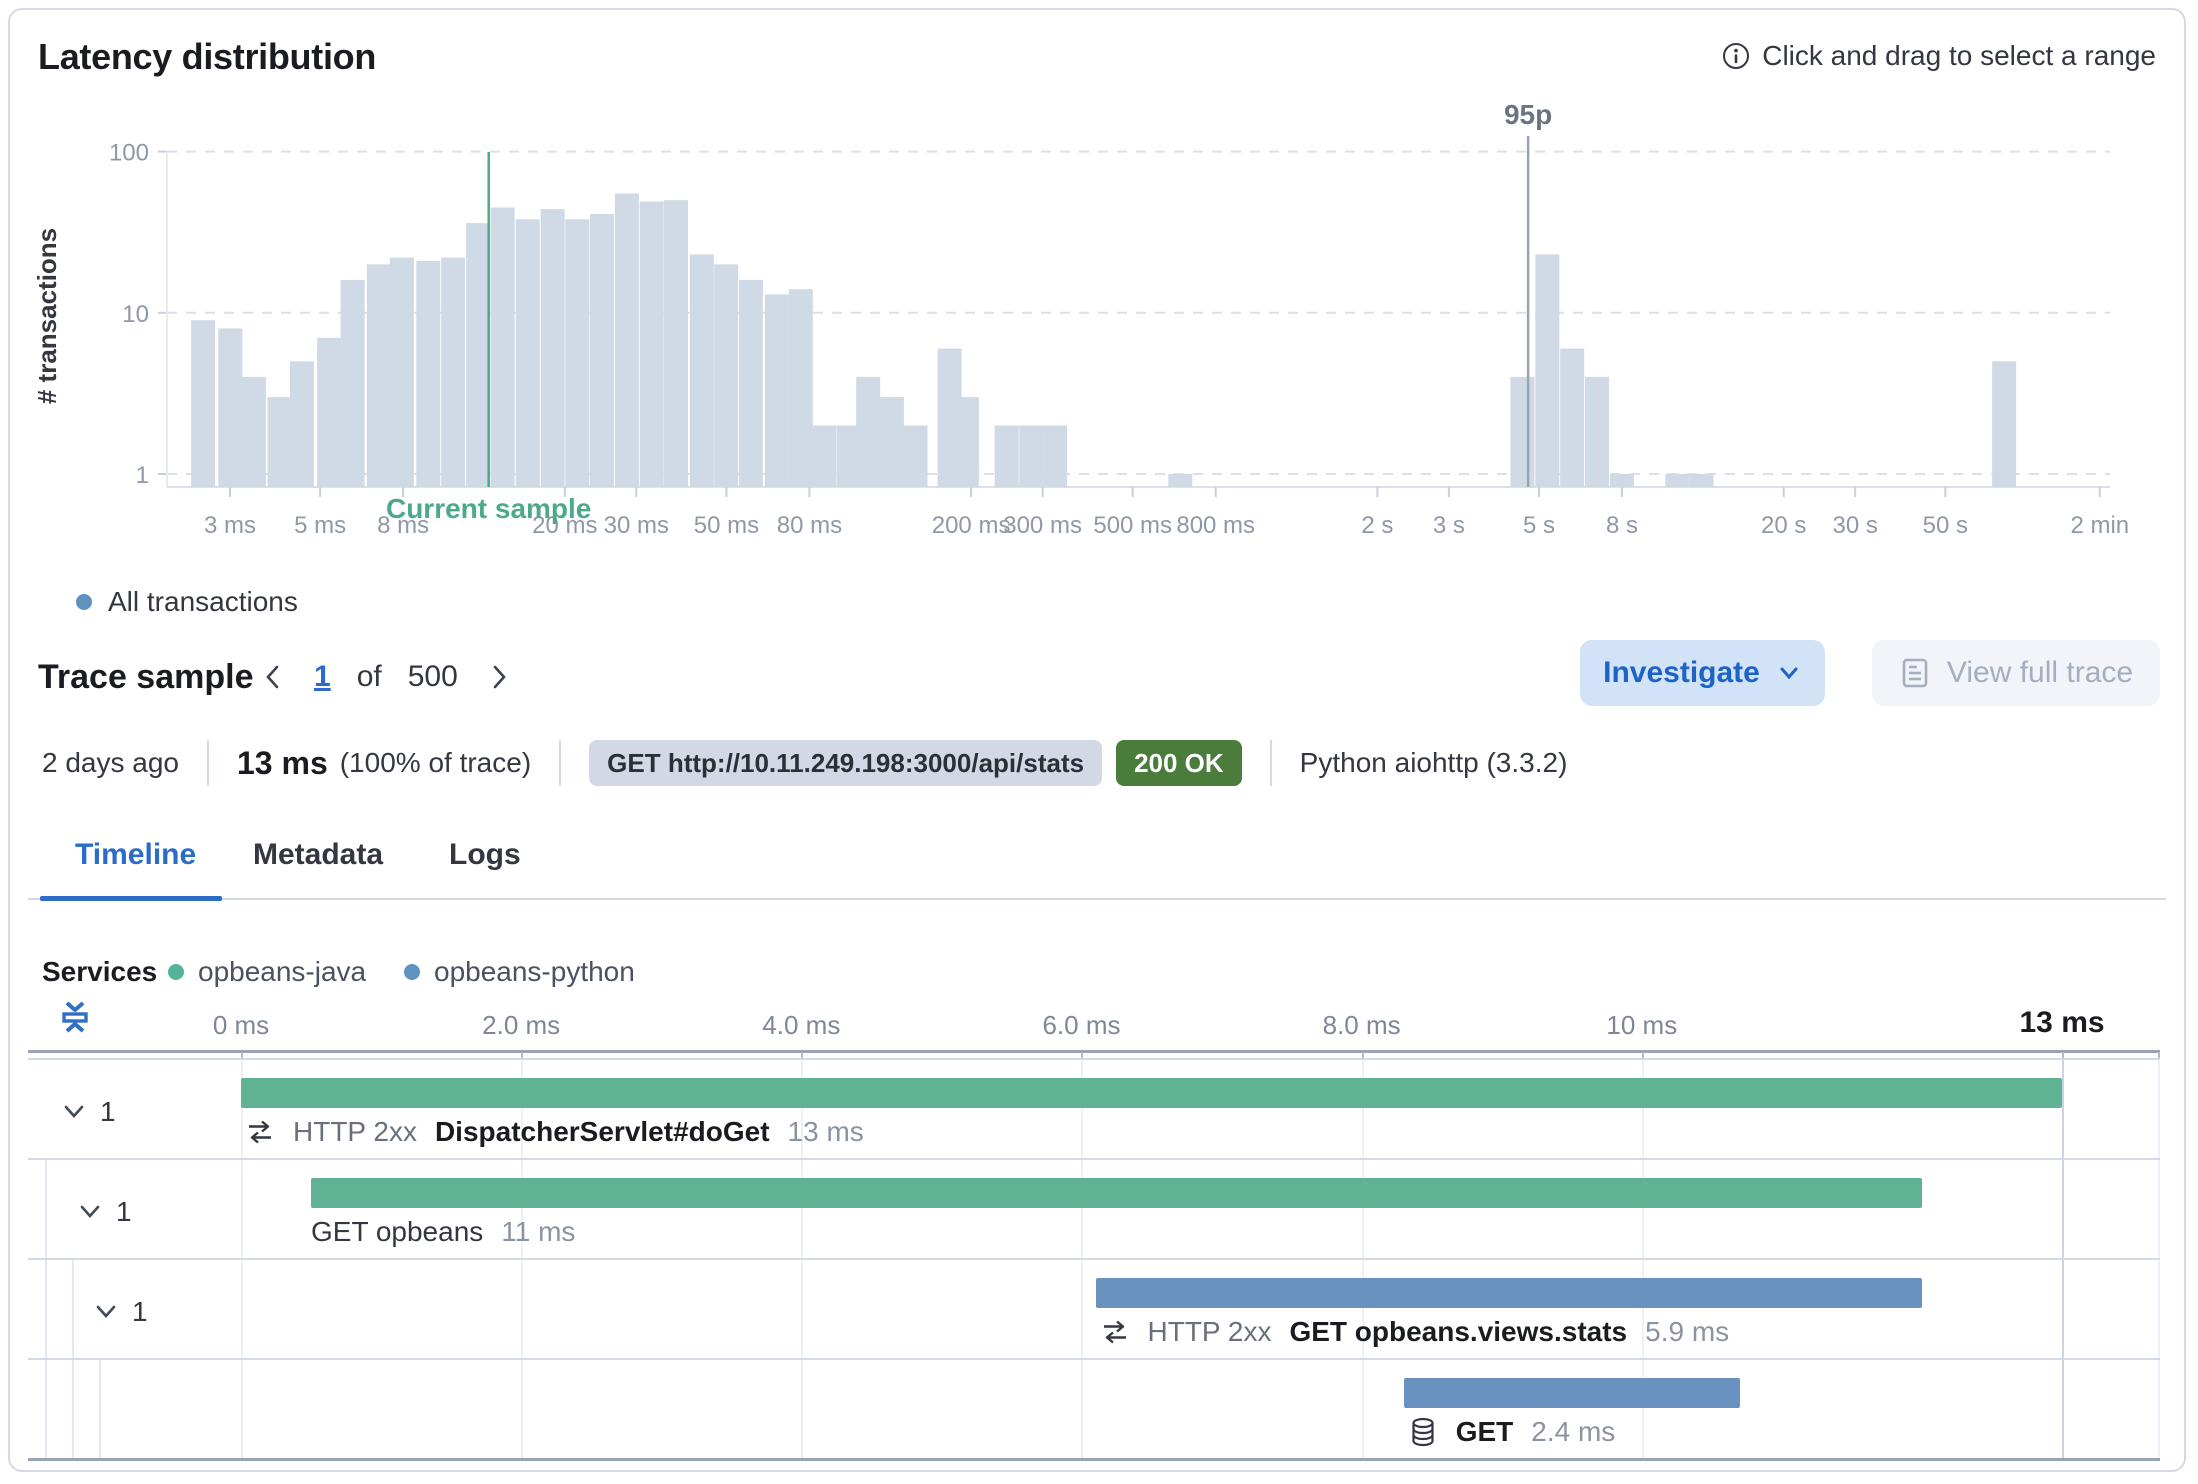  What do you see at coordinates (809, 525) in the screenshot?
I see `svg-text: 80 ms` at bounding box center [809, 525].